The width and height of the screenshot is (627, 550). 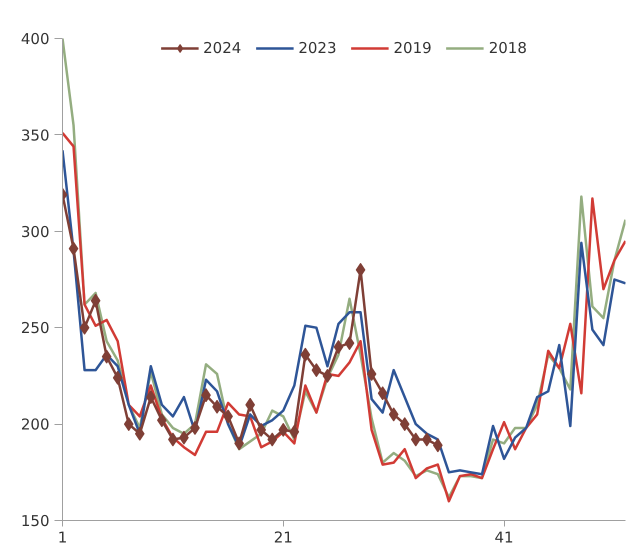 What do you see at coordinates (35, 521) in the screenshot?
I see `y-tick-label: 150` at bounding box center [35, 521].